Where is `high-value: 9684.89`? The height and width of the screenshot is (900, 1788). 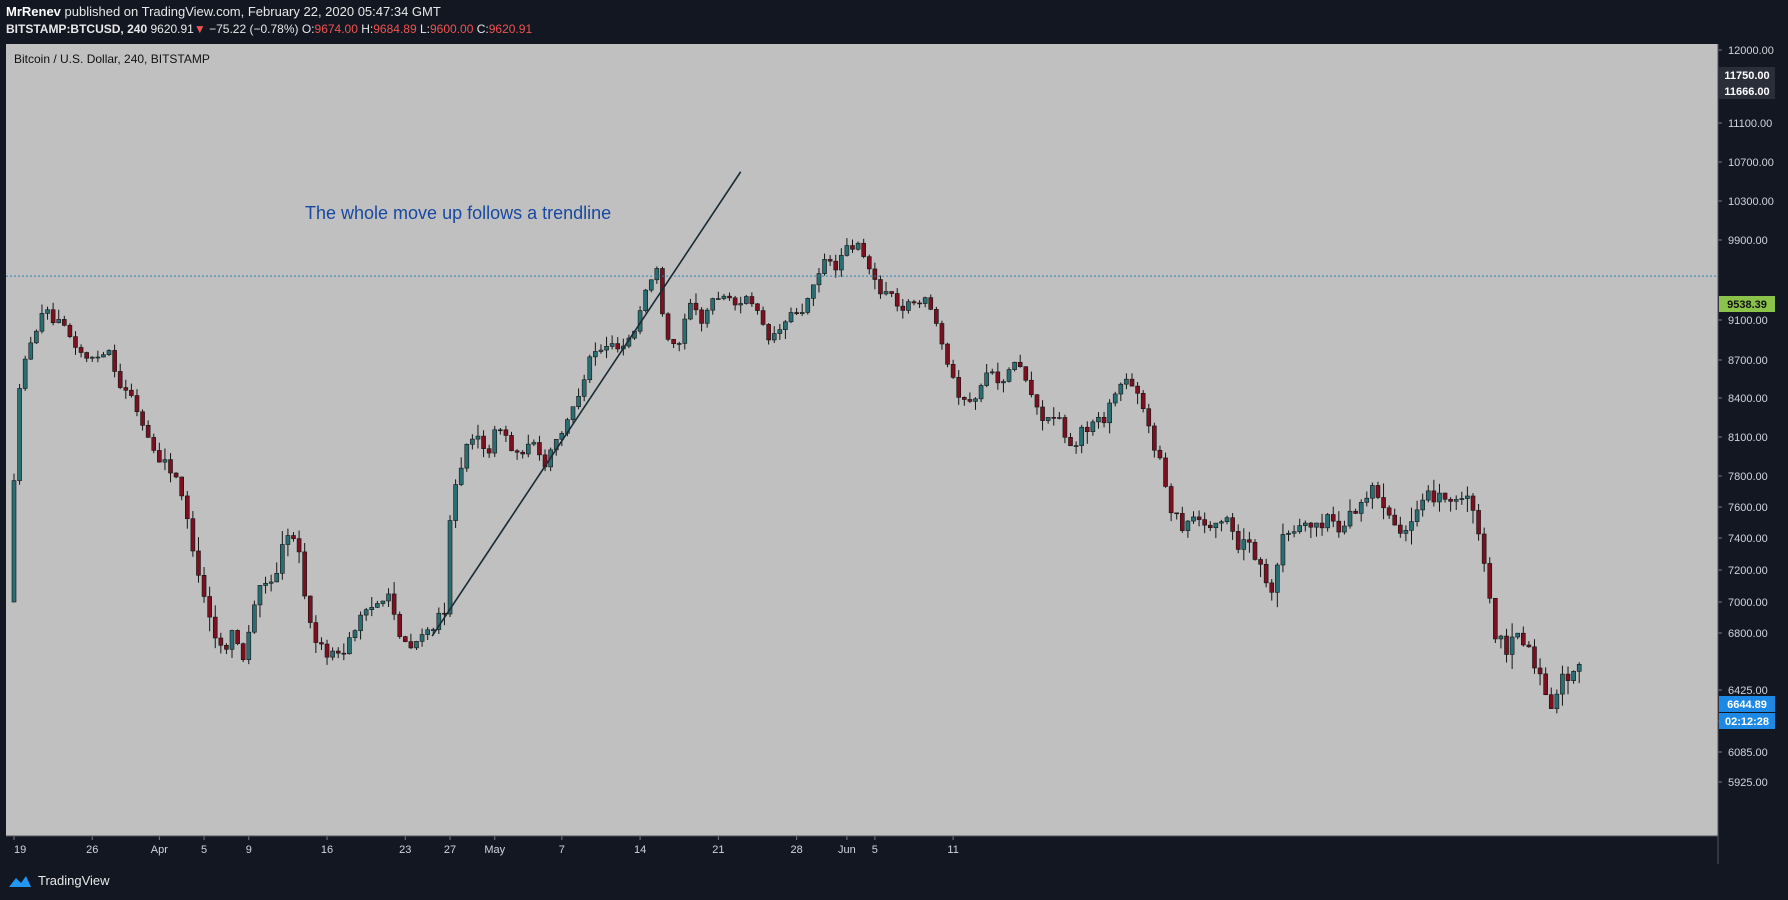 high-value: 9684.89 is located at coordinates (395, 29).